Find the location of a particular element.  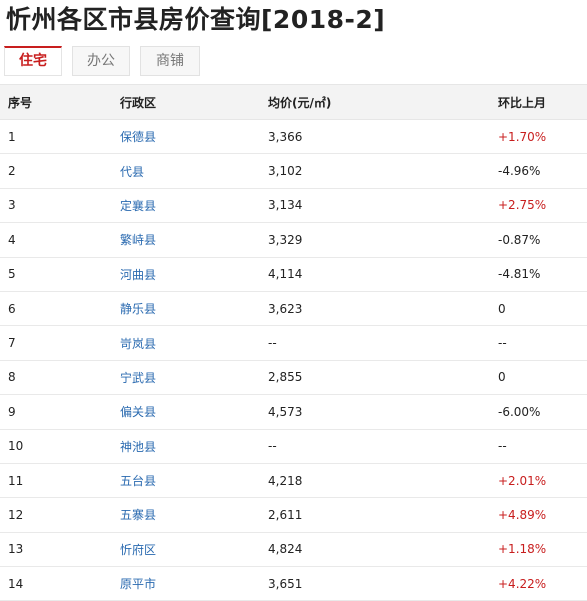

row-mom-change: -6.00% is located at coordinates (542, 412).